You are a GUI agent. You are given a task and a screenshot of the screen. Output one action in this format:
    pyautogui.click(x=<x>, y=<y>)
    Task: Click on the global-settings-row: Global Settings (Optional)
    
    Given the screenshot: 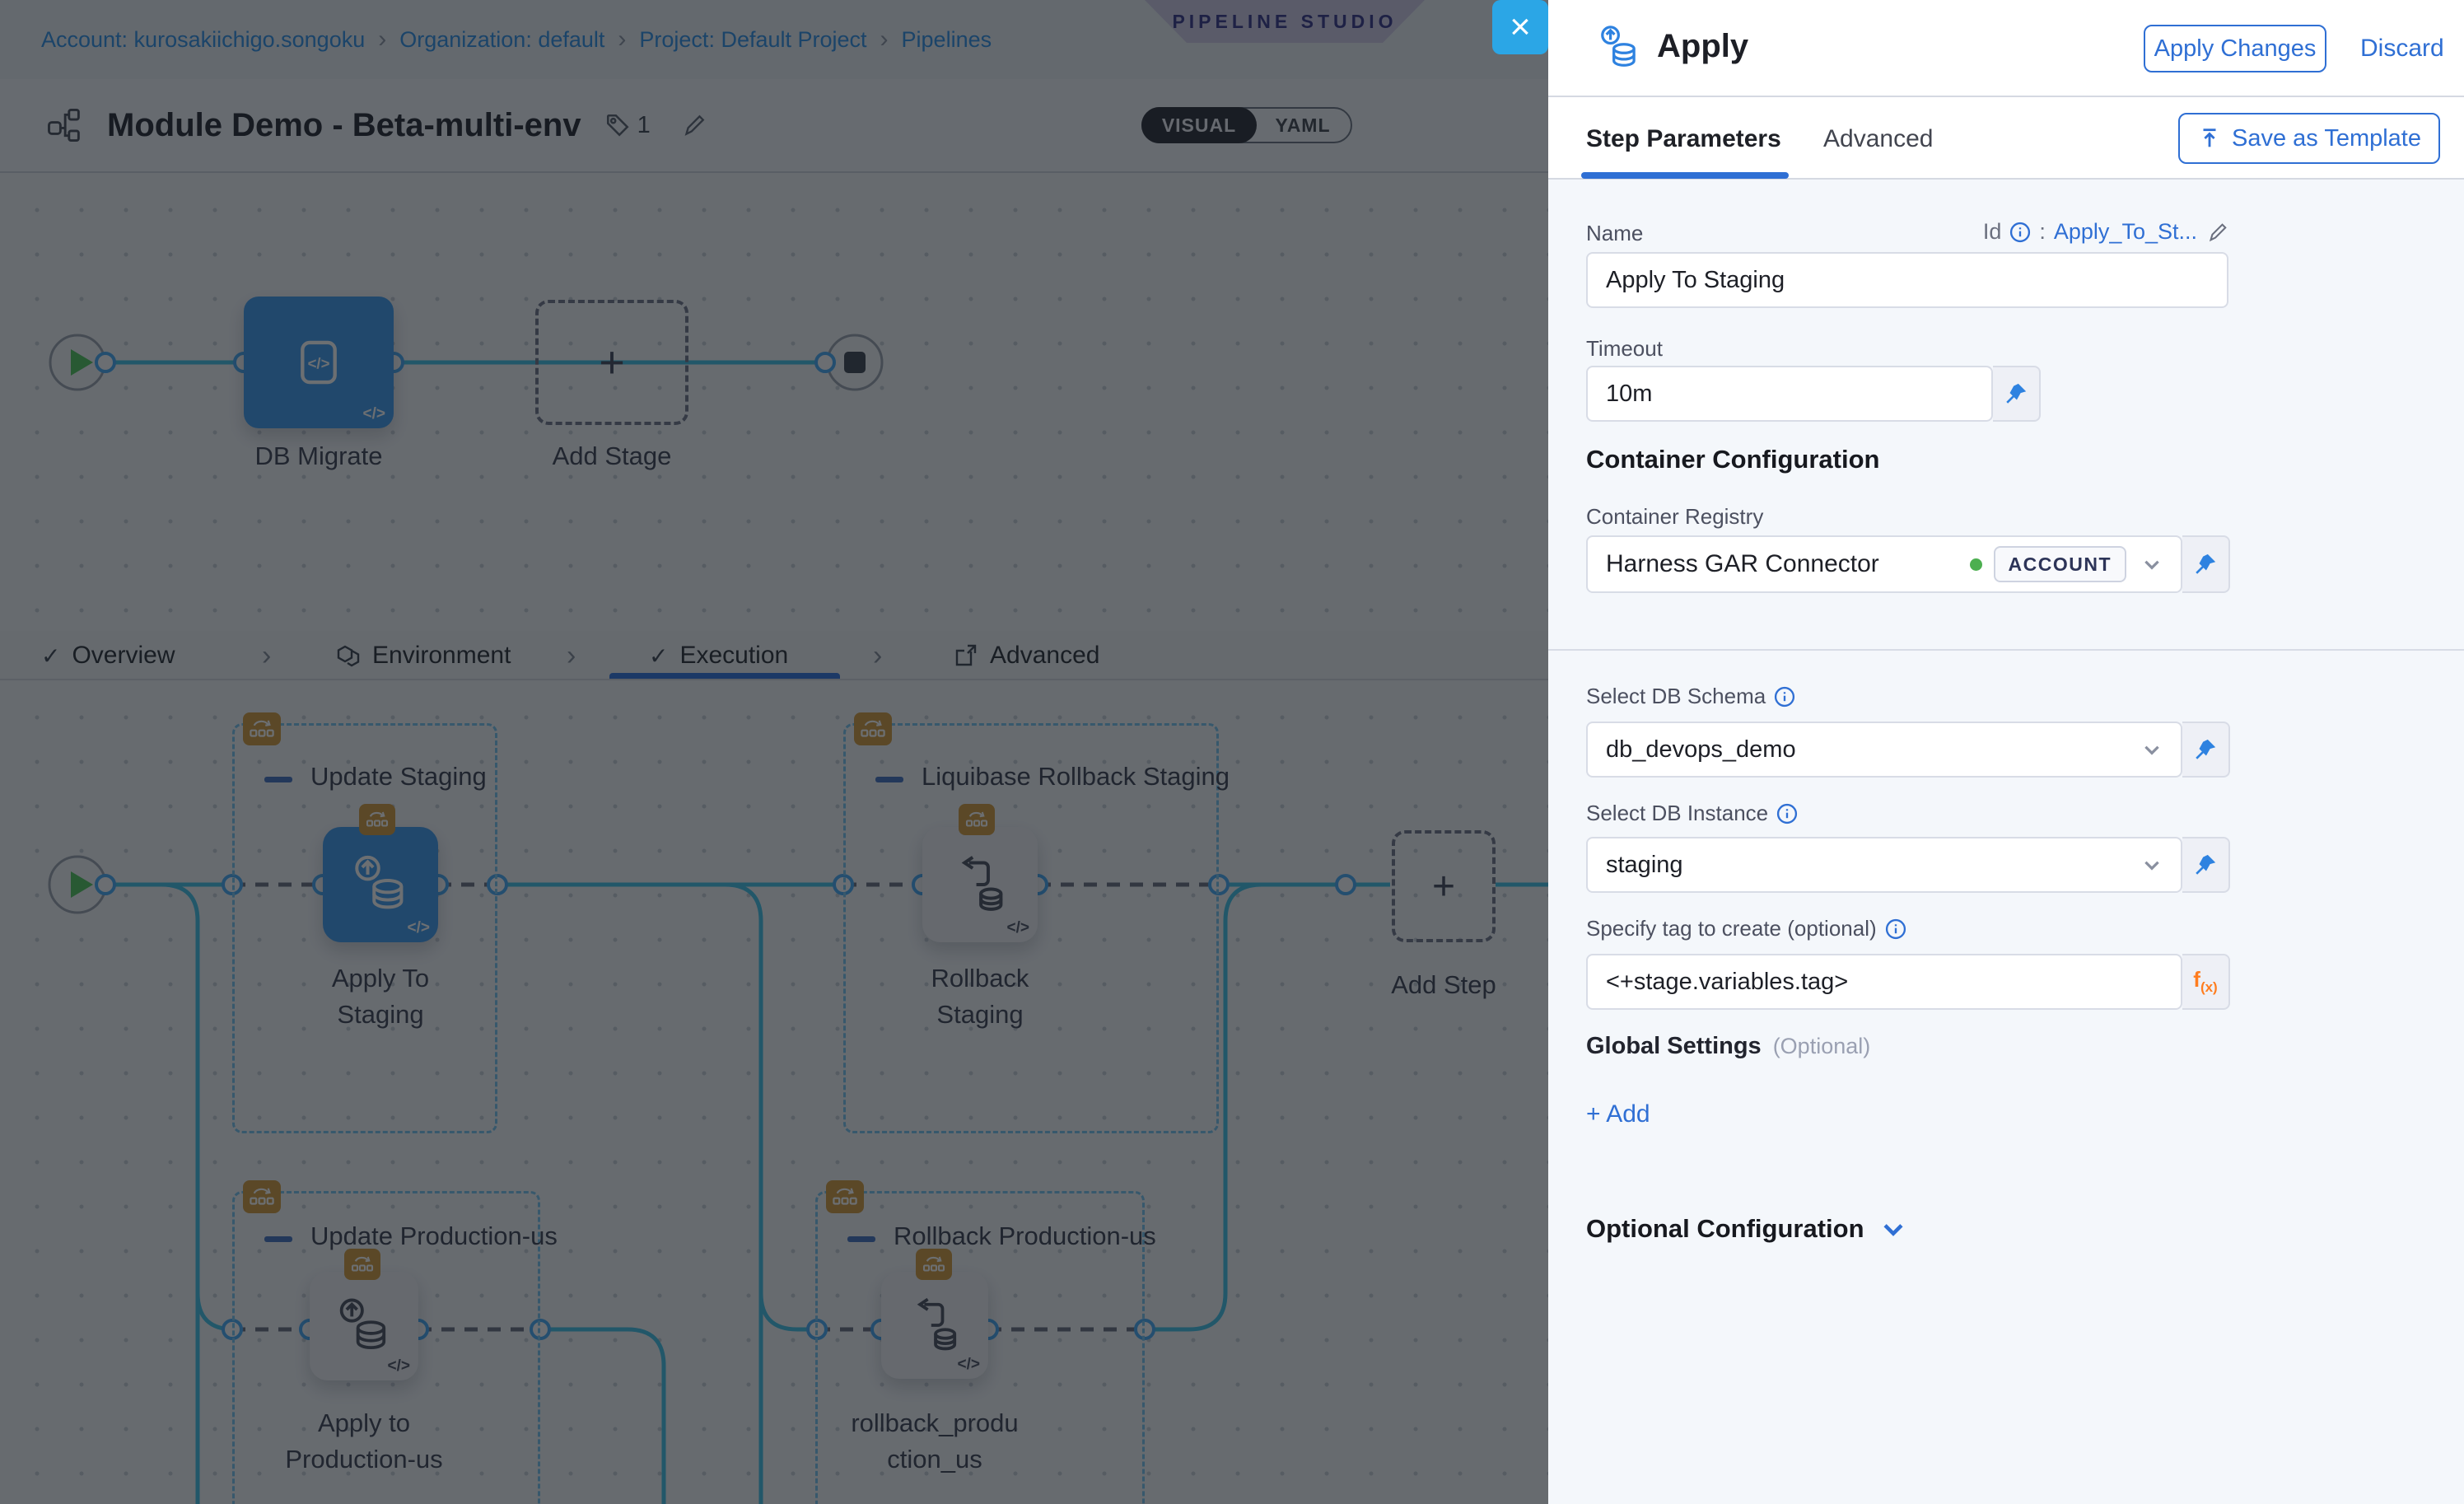 What is the action you would take?
    pyautogui.click(x=1728, y=1046)
    